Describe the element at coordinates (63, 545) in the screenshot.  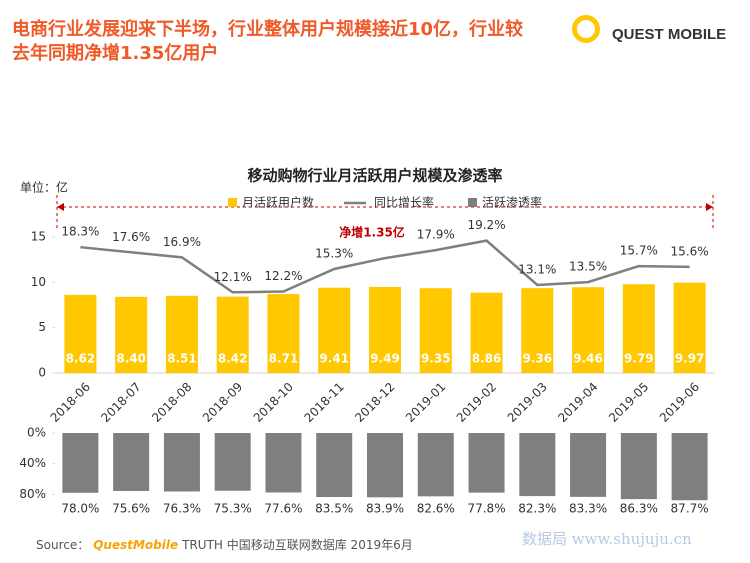
I see `footer-label: Source：` at that location.